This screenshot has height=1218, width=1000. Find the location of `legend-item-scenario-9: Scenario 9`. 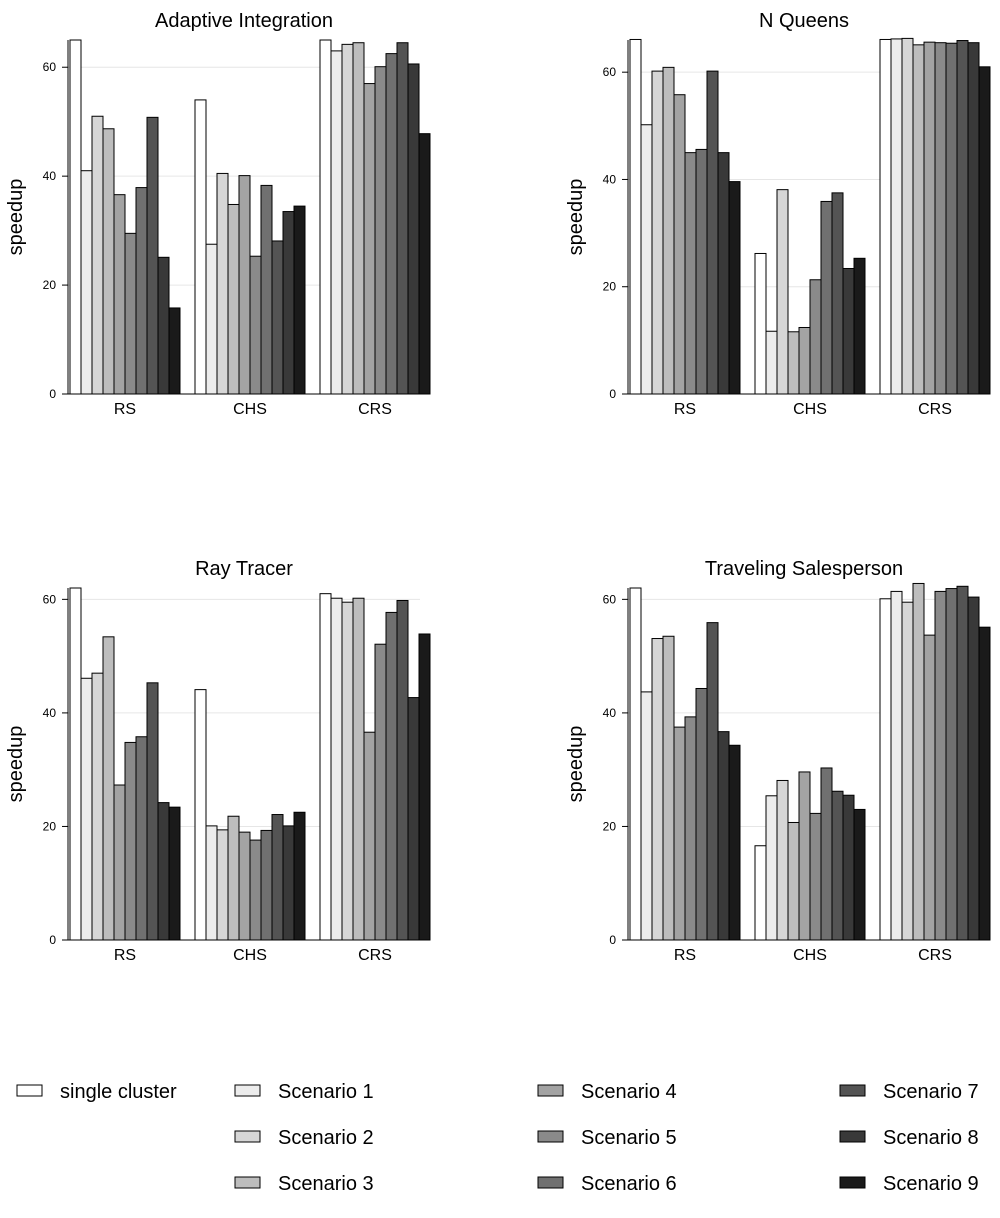

legend-item-scenario-9: Scenario 9 is located at coordinates (909, 1184).